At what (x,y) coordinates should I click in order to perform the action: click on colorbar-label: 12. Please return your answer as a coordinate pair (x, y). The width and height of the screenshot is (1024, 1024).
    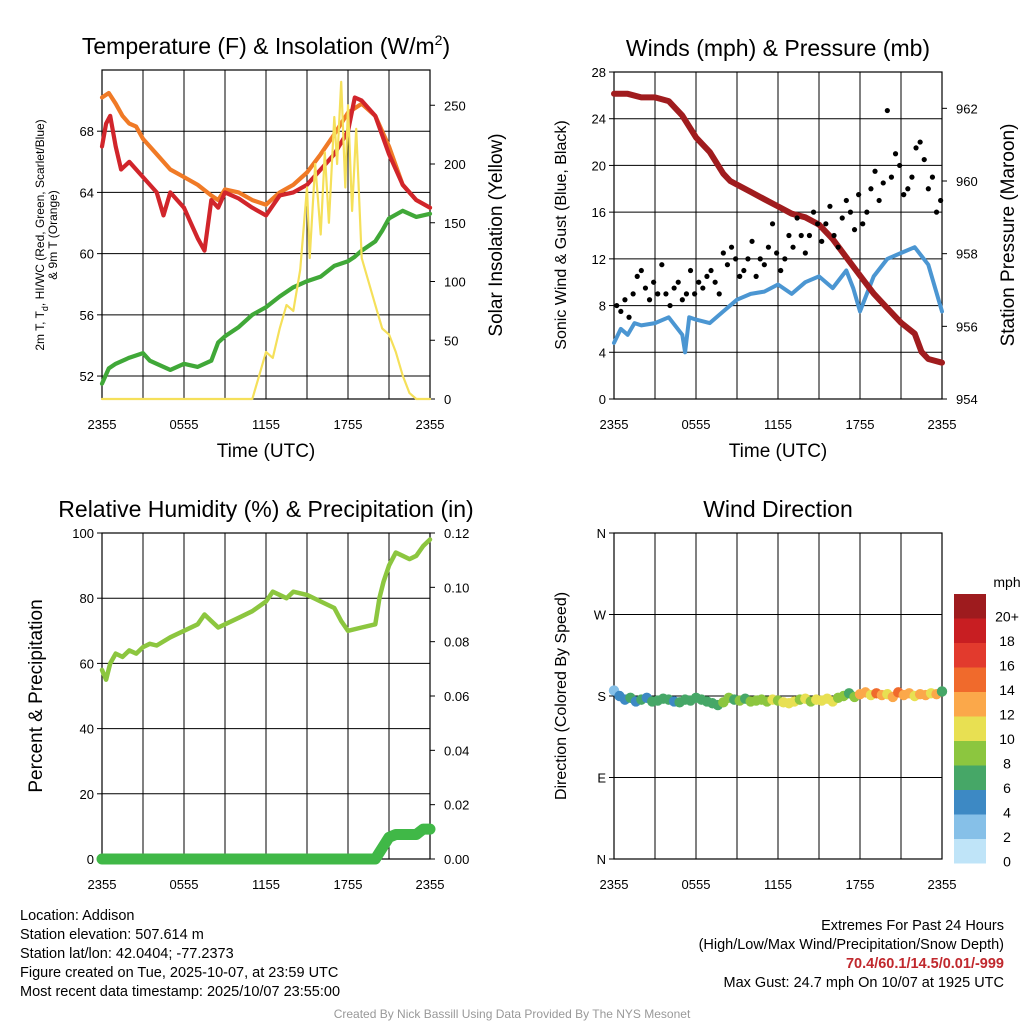
    Looking at the image, I should click on (1007, 714).